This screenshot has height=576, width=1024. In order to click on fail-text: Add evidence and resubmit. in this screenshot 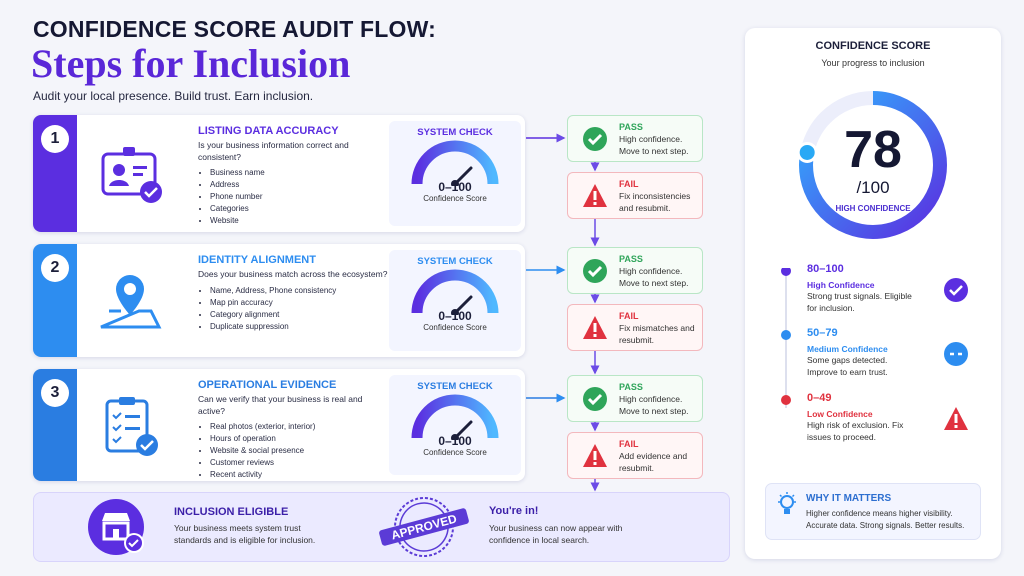, I will do `click(653, 462)`.